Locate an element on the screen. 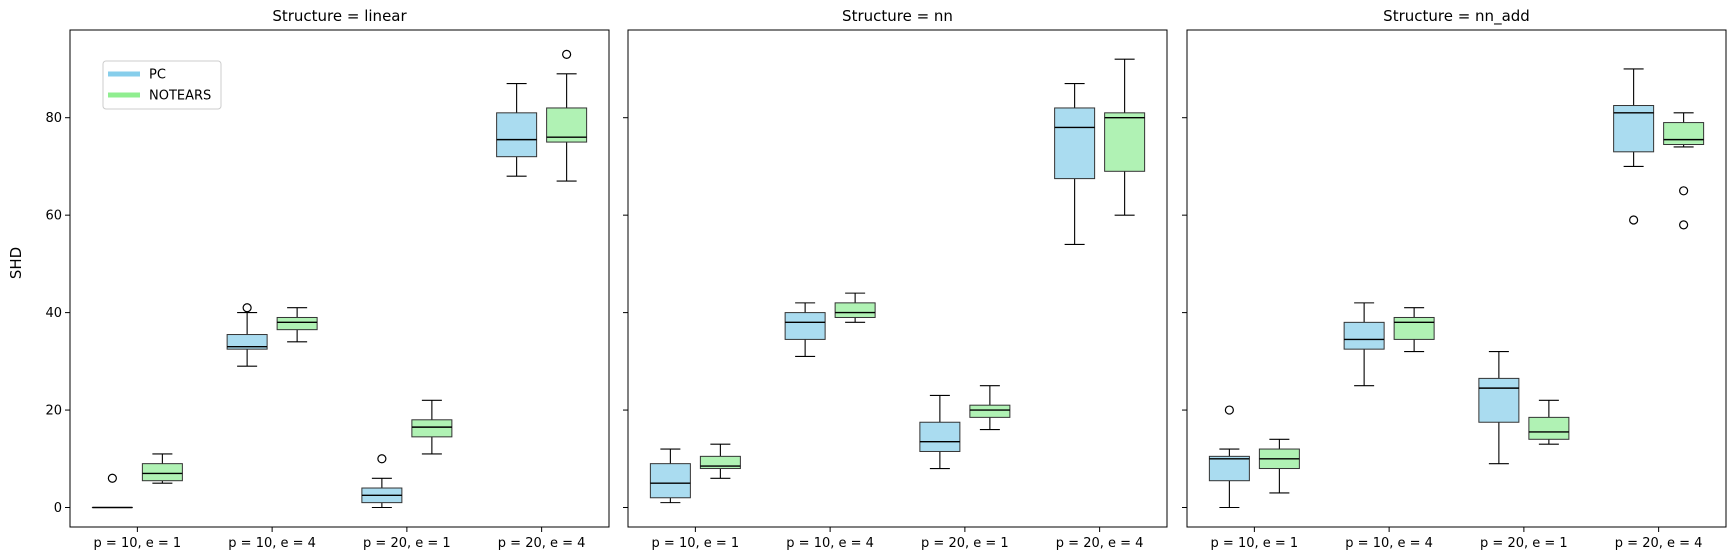 This screenshot has width=1733, height=560. panel-title: Structure = nn is located at coordinates (897, 16).